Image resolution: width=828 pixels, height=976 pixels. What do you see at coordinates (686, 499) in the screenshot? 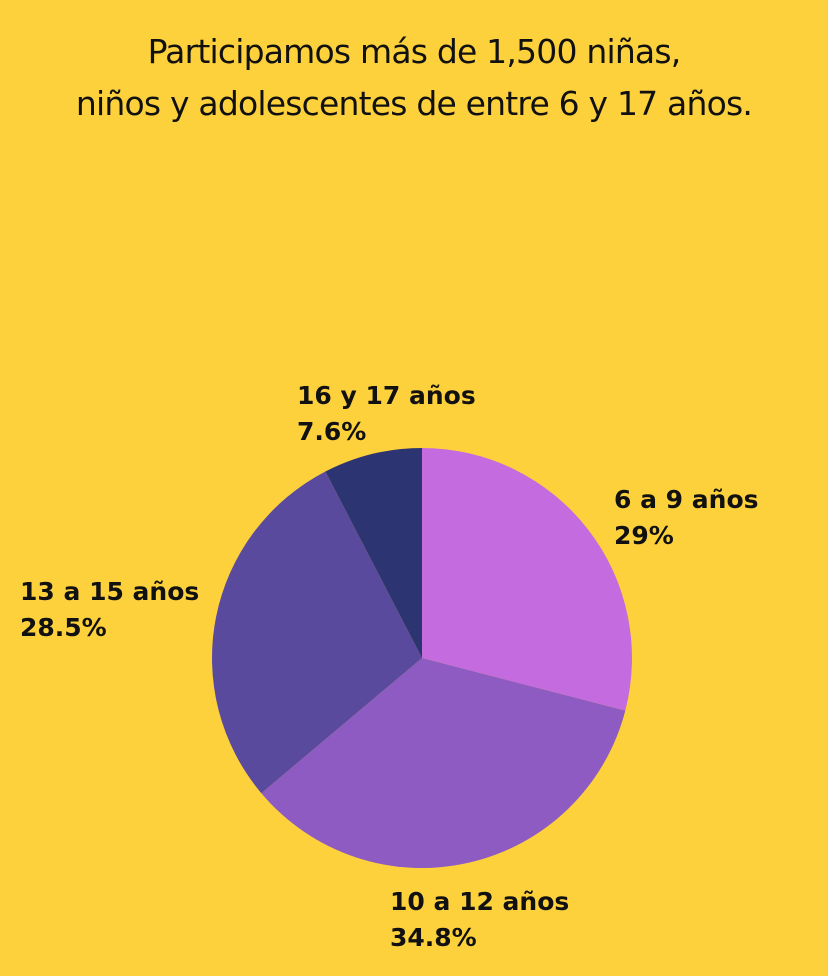
I see `slice-label-text: 6 a 9 años` at bounding box center [686, 499].